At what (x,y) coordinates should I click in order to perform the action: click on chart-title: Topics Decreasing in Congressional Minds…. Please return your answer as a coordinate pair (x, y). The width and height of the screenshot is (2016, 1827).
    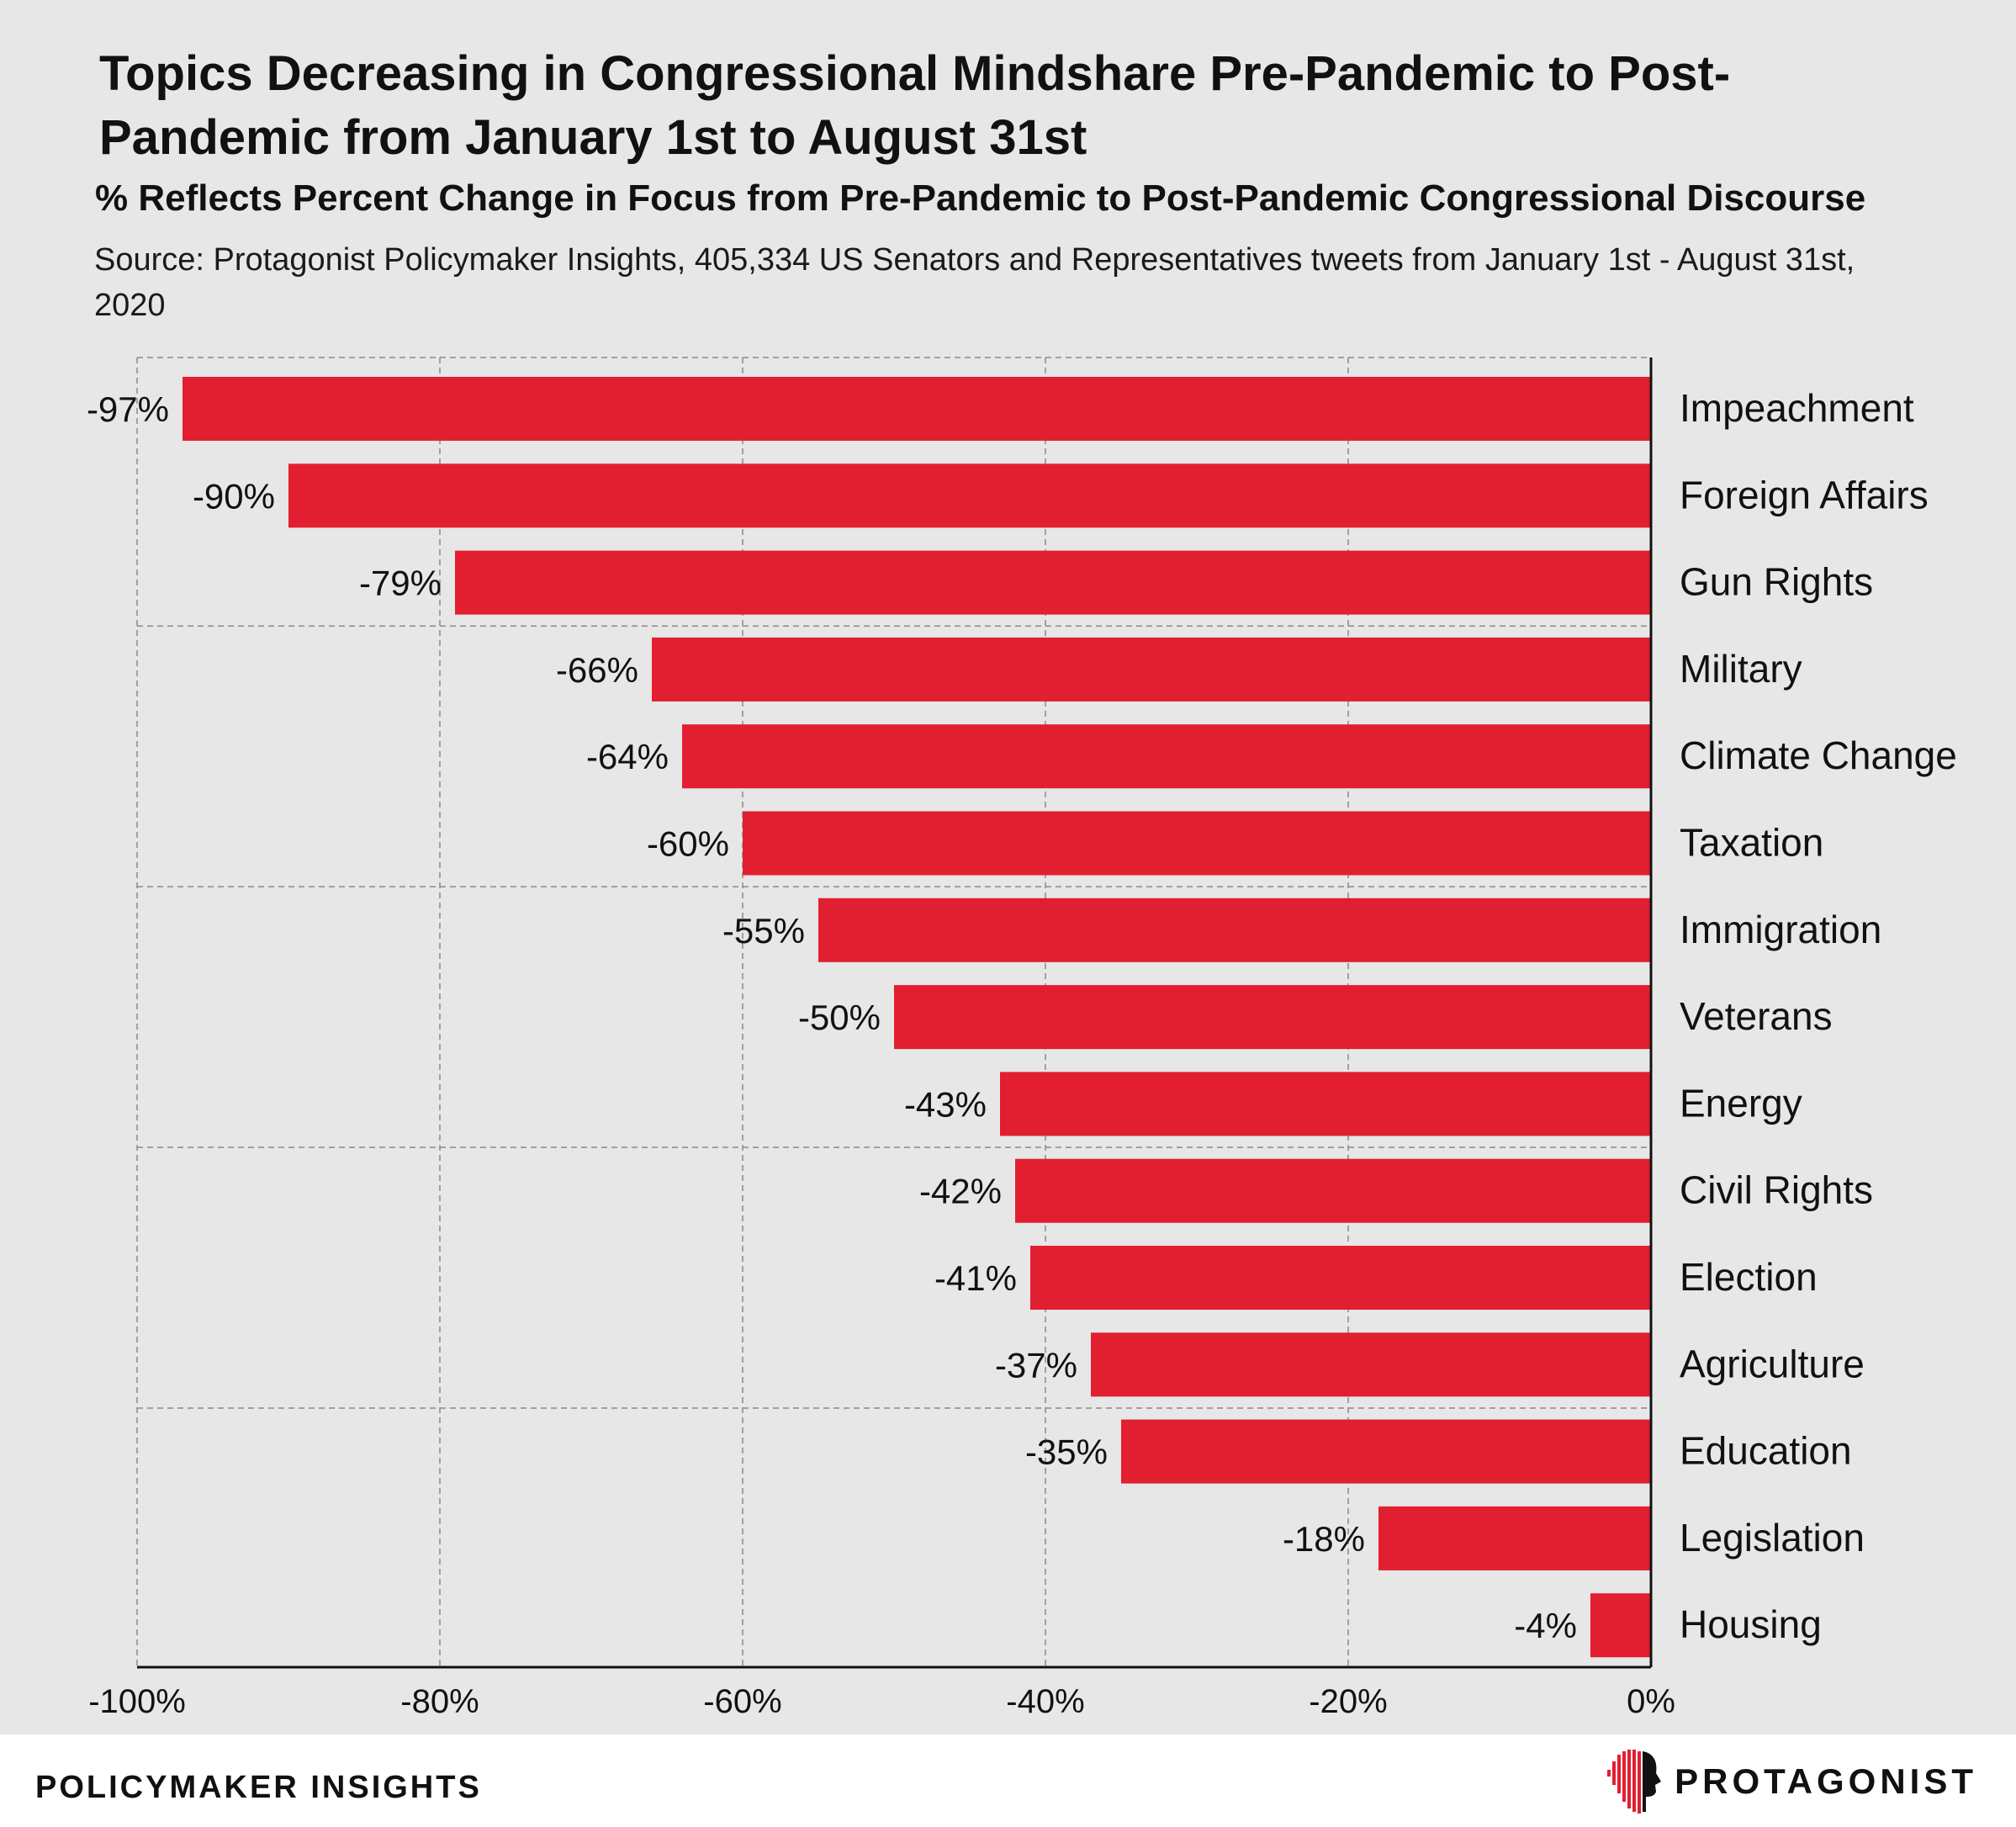
    Looking at the image, I should click on (915, 106).